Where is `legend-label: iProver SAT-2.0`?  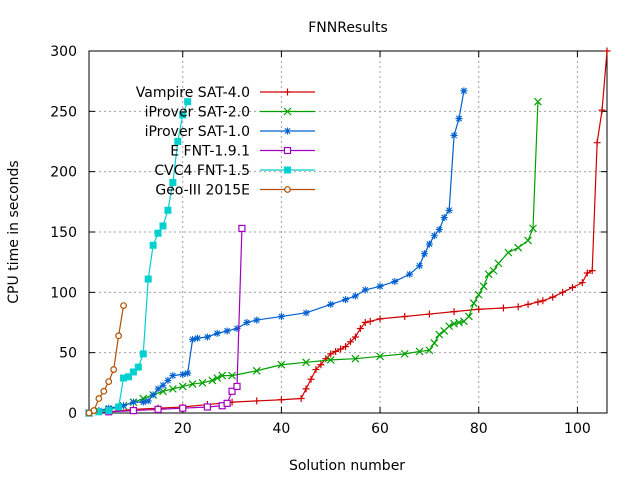
legend-label: iProver SAT-2.0 is located at coordinates (197, 113).